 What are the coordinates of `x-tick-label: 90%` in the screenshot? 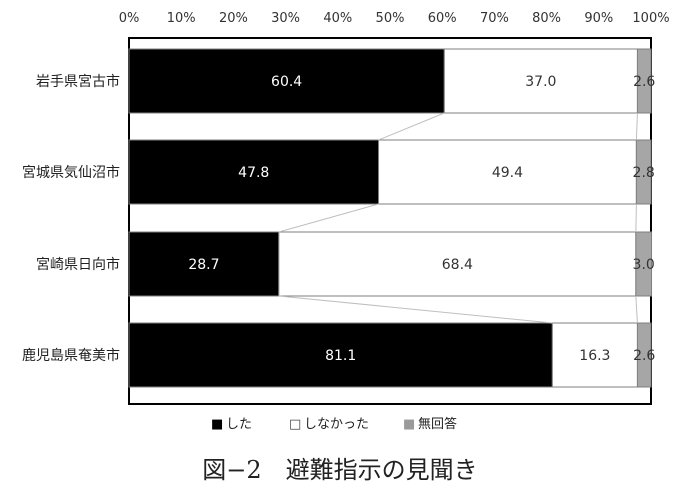 It's located at (598, 18).